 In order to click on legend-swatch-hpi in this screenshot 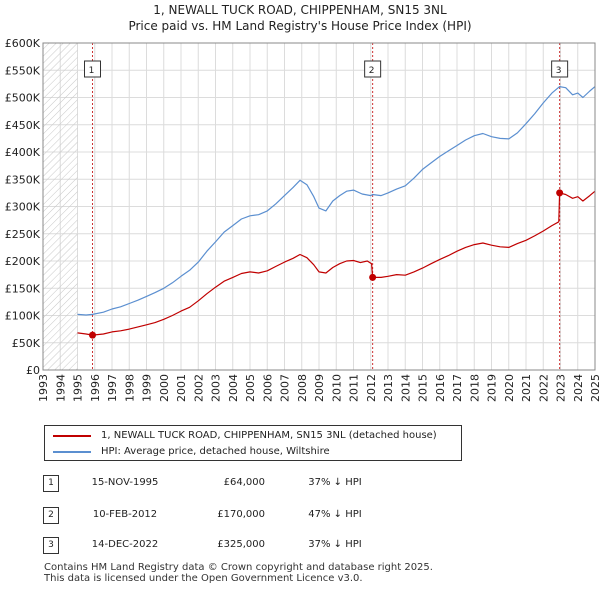, I will do `click(72, 452)`.